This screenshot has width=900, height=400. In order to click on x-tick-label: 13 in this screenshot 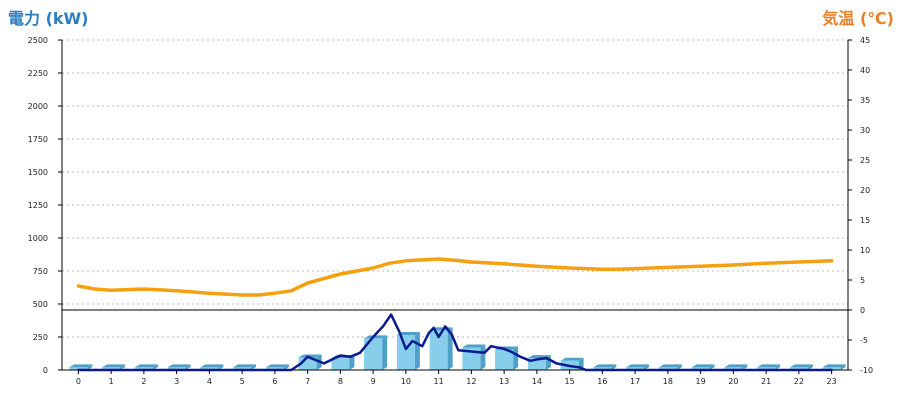, I will do `click(504, 381)`.